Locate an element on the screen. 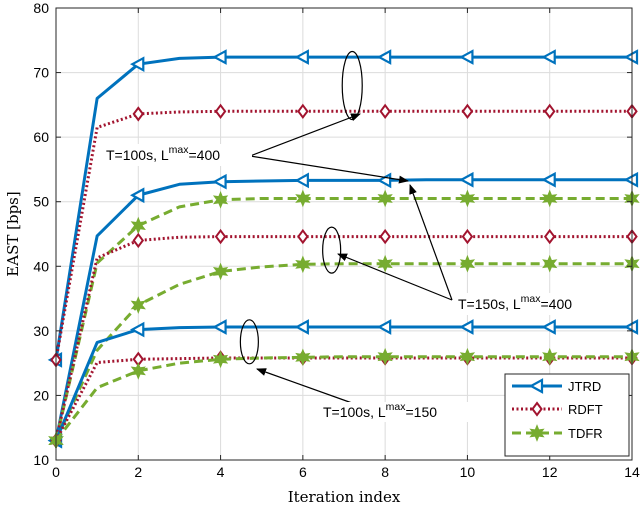 The image size is (640, 510). x-tick-label: 8 is located at coordinates (385, 472).